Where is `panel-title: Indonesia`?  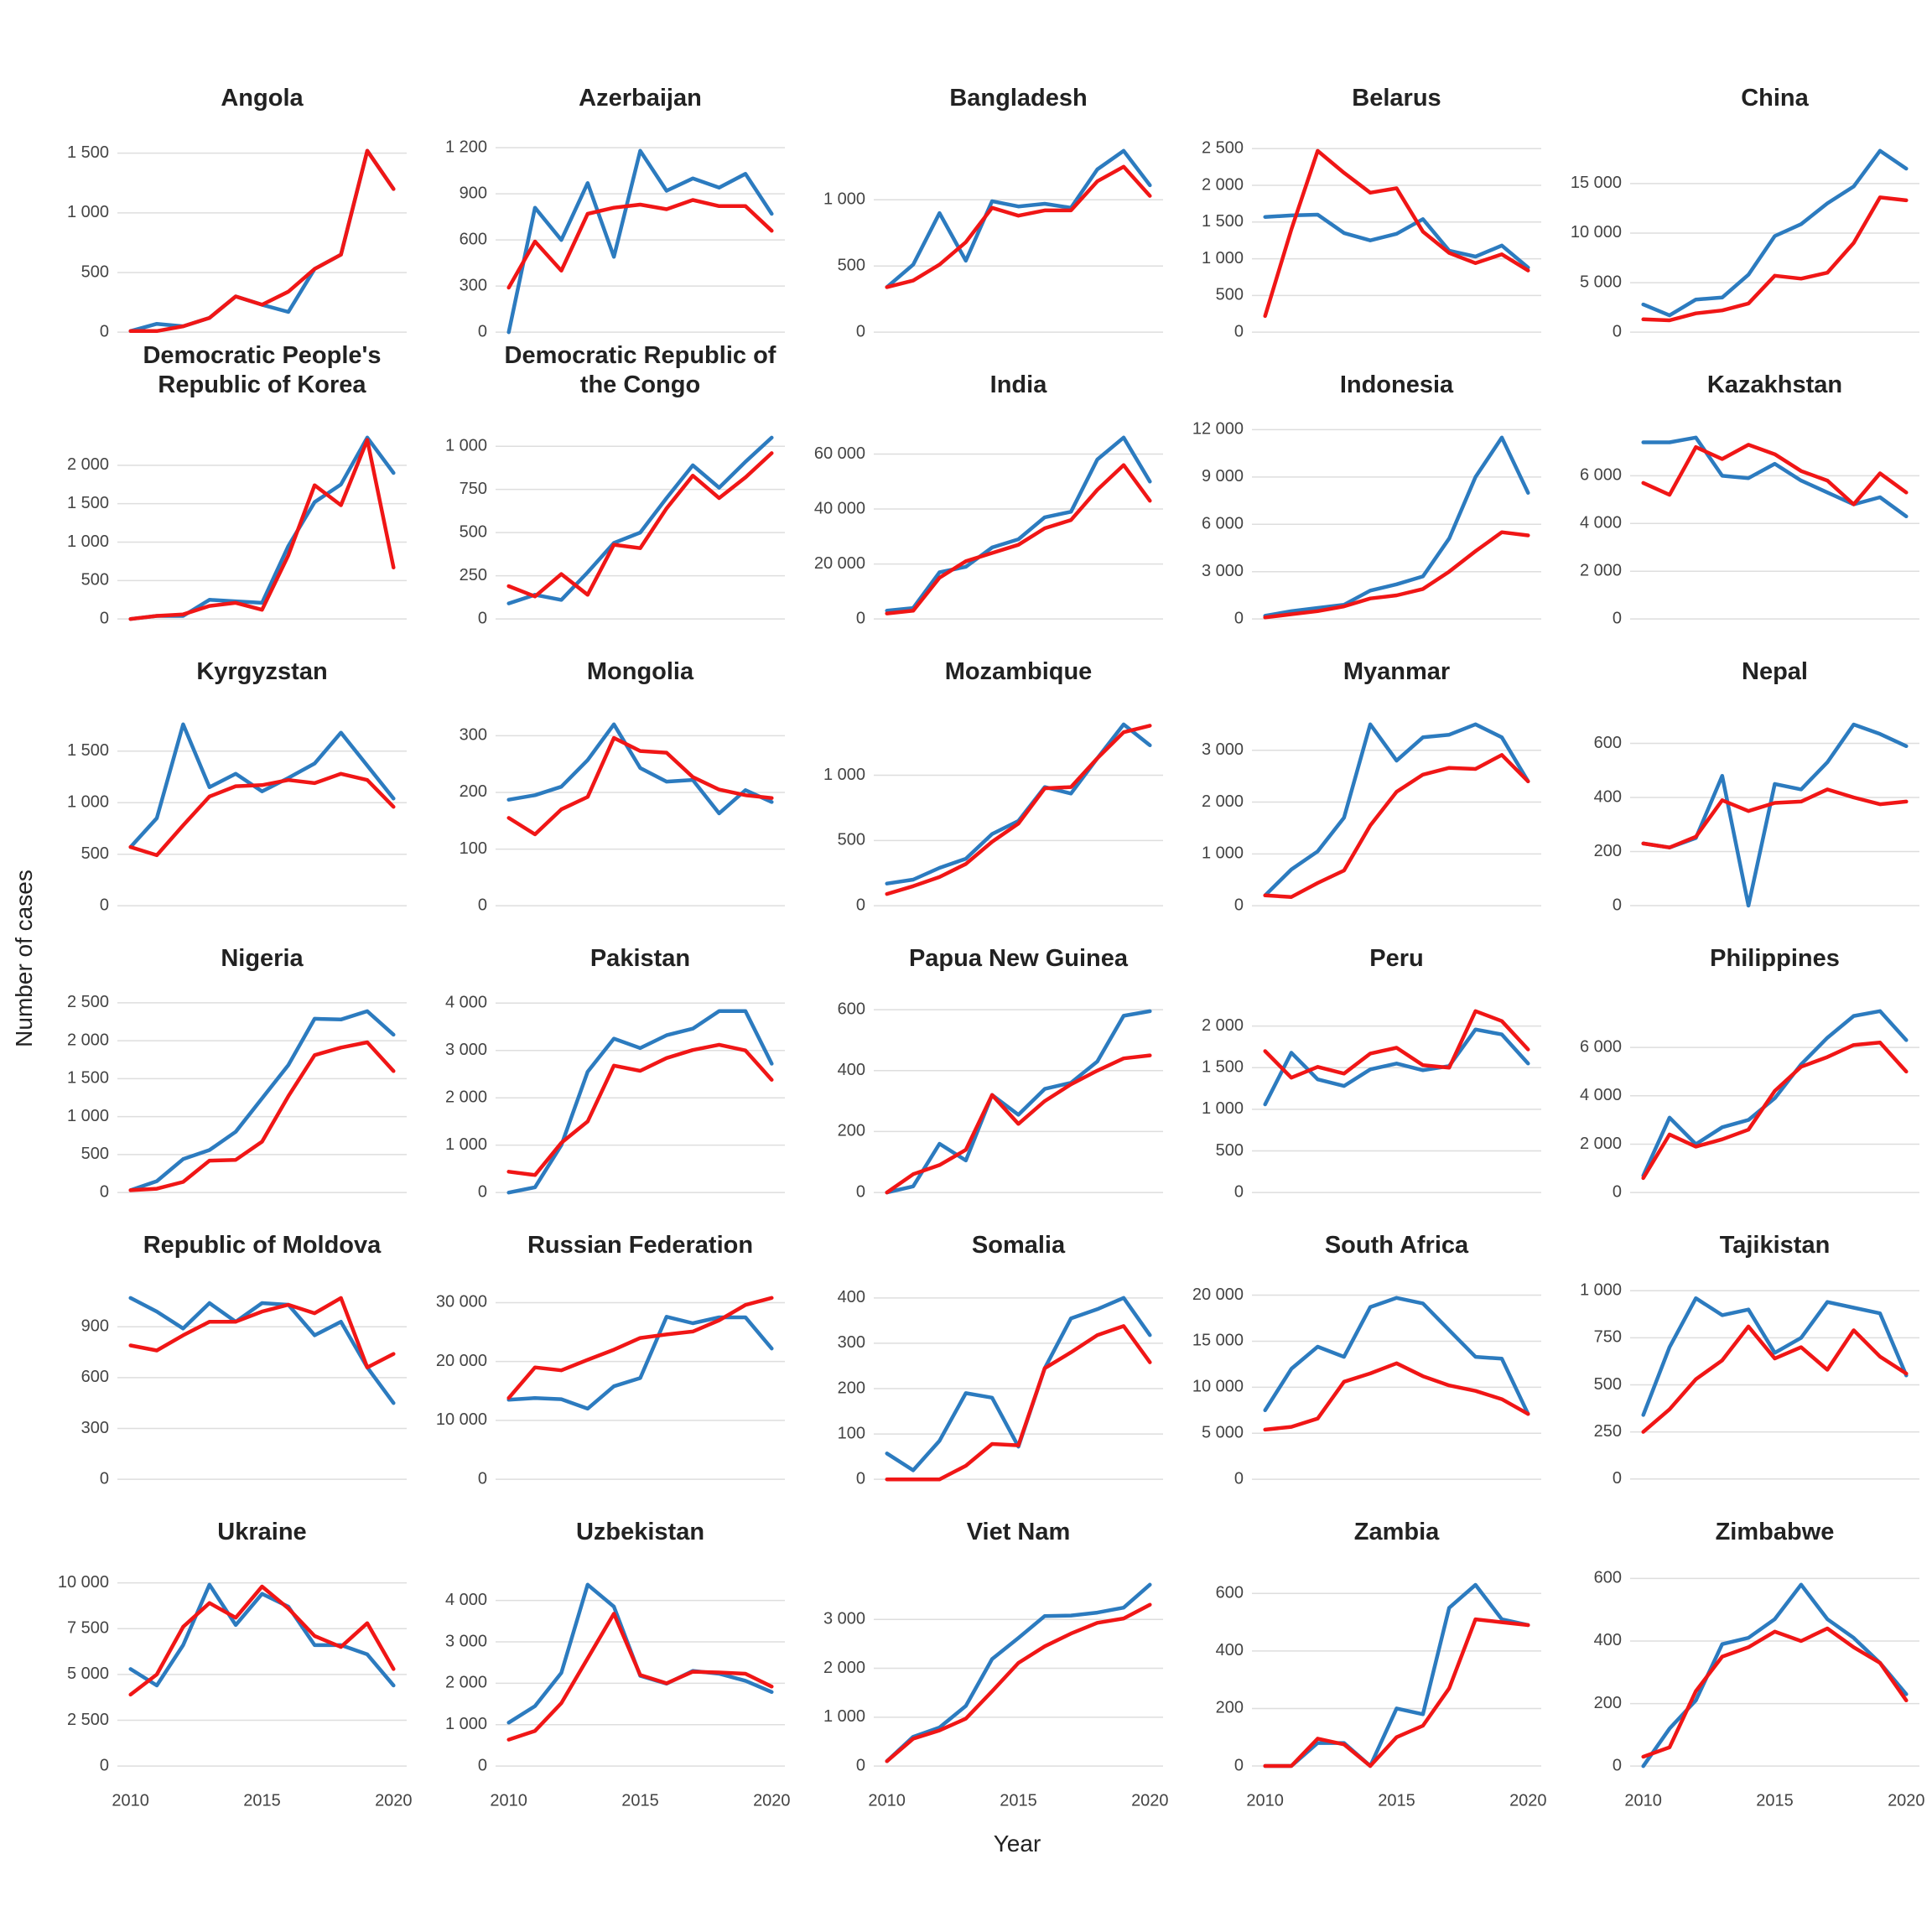
panel-title: Indonesia is located at coordinates (1396, 384).